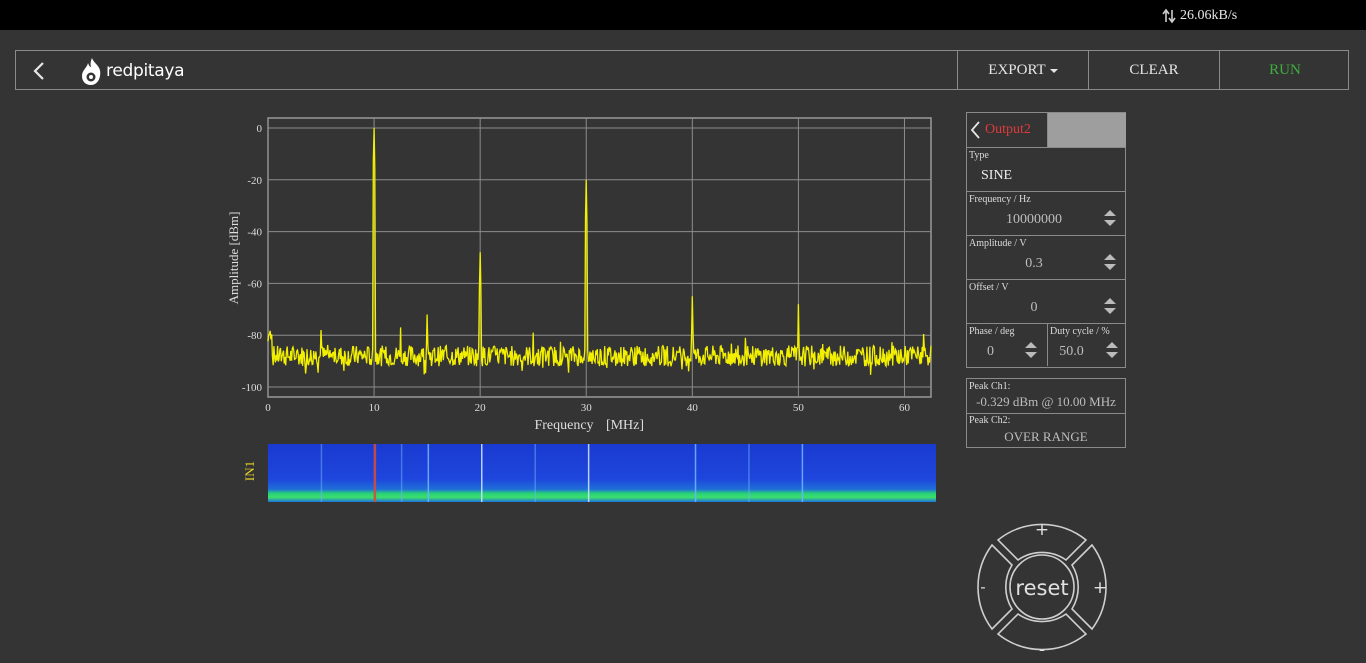 This screenshot has height=663, width=1366. I want to click on output2-tab: Output2, so click(1007, 130).